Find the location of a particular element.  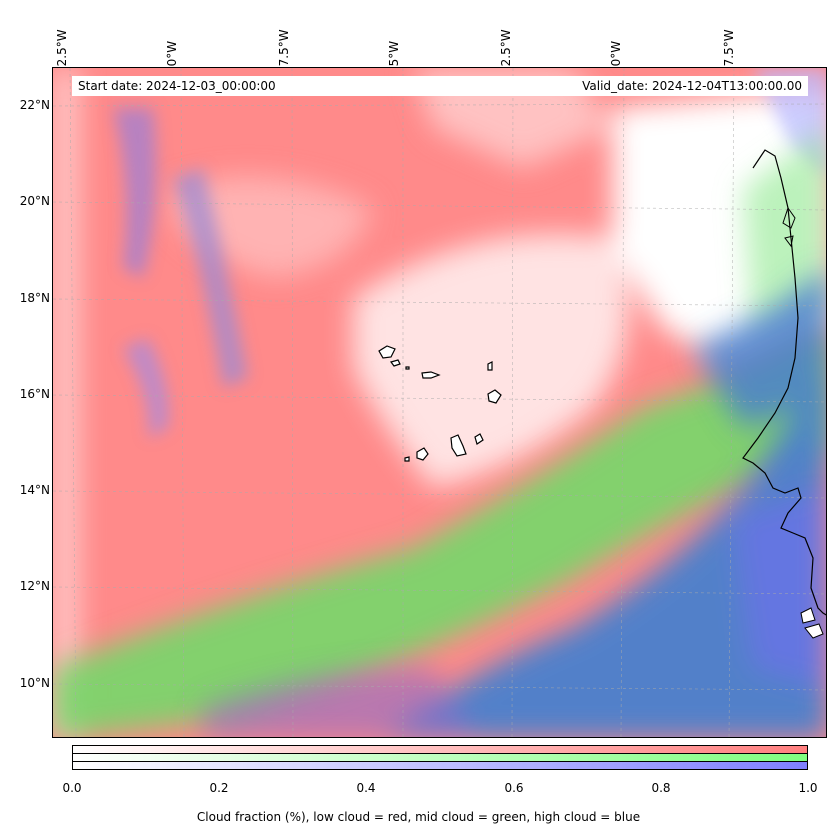

colorbar-tick-4: 0.8 is located at coordinates (661, 788).